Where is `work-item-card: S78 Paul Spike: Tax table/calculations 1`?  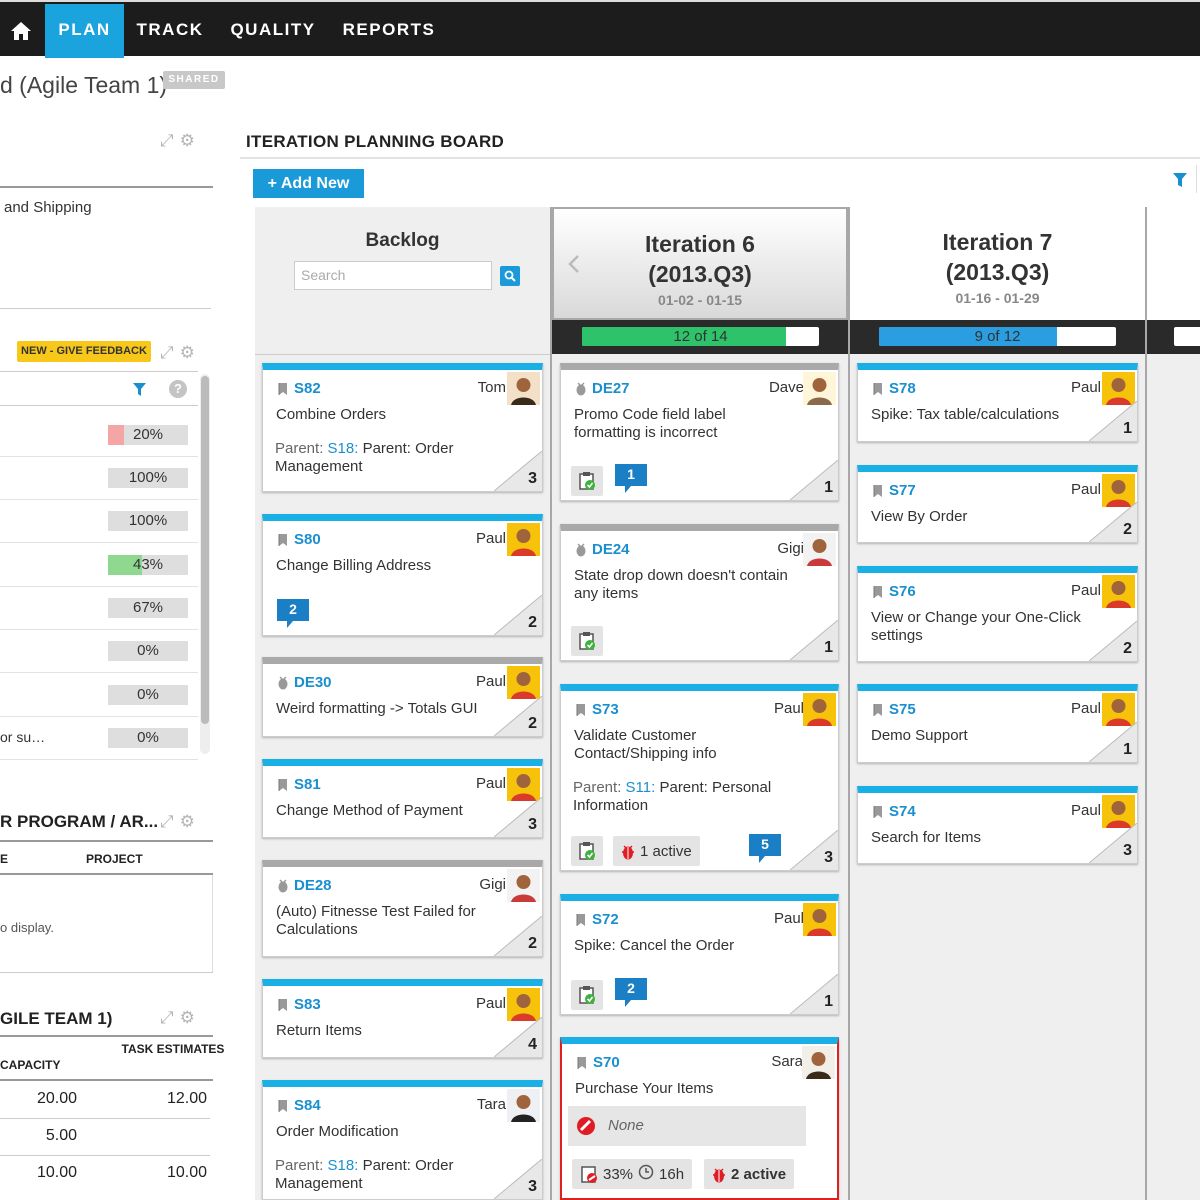
work-item-card: S78 Paul Spike: Tax table/calculations 1 is located at coordinates (997, 402).